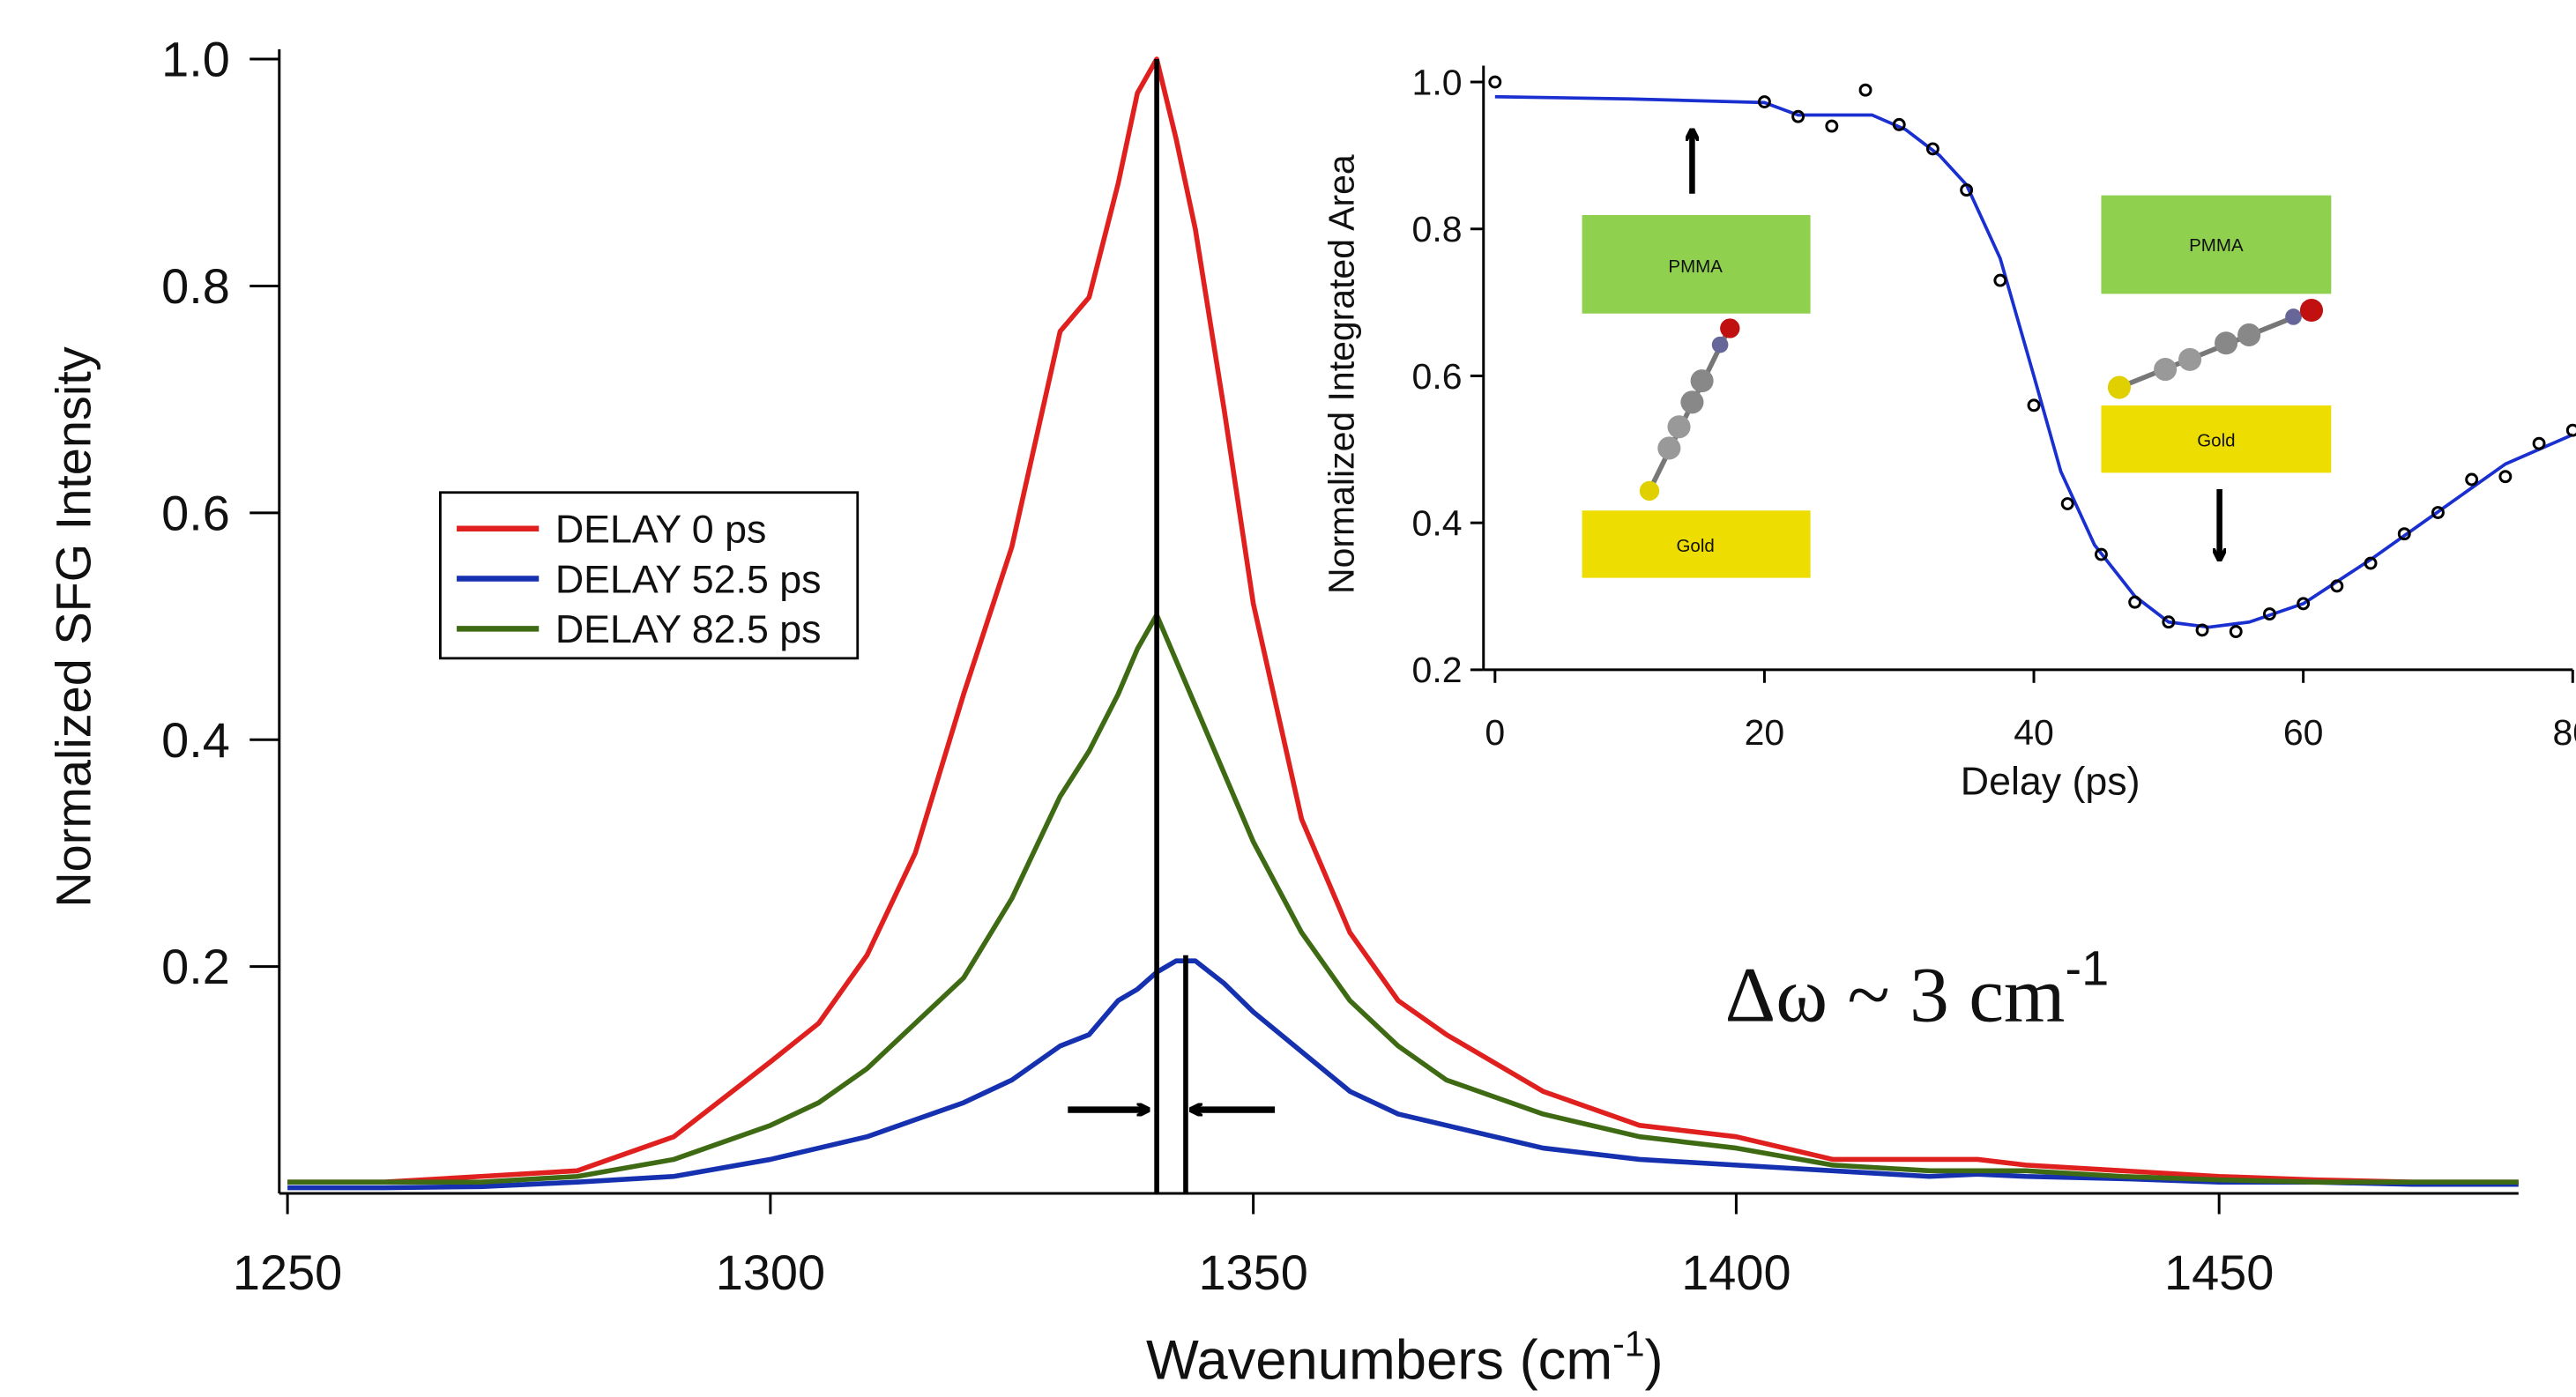 This screenshot has width=2576, height=1397. What do you see at coordinates (2219, 1272) in the screenshot?
I see `x-tick-label: 1450` at bounding box center [2219, 1272].